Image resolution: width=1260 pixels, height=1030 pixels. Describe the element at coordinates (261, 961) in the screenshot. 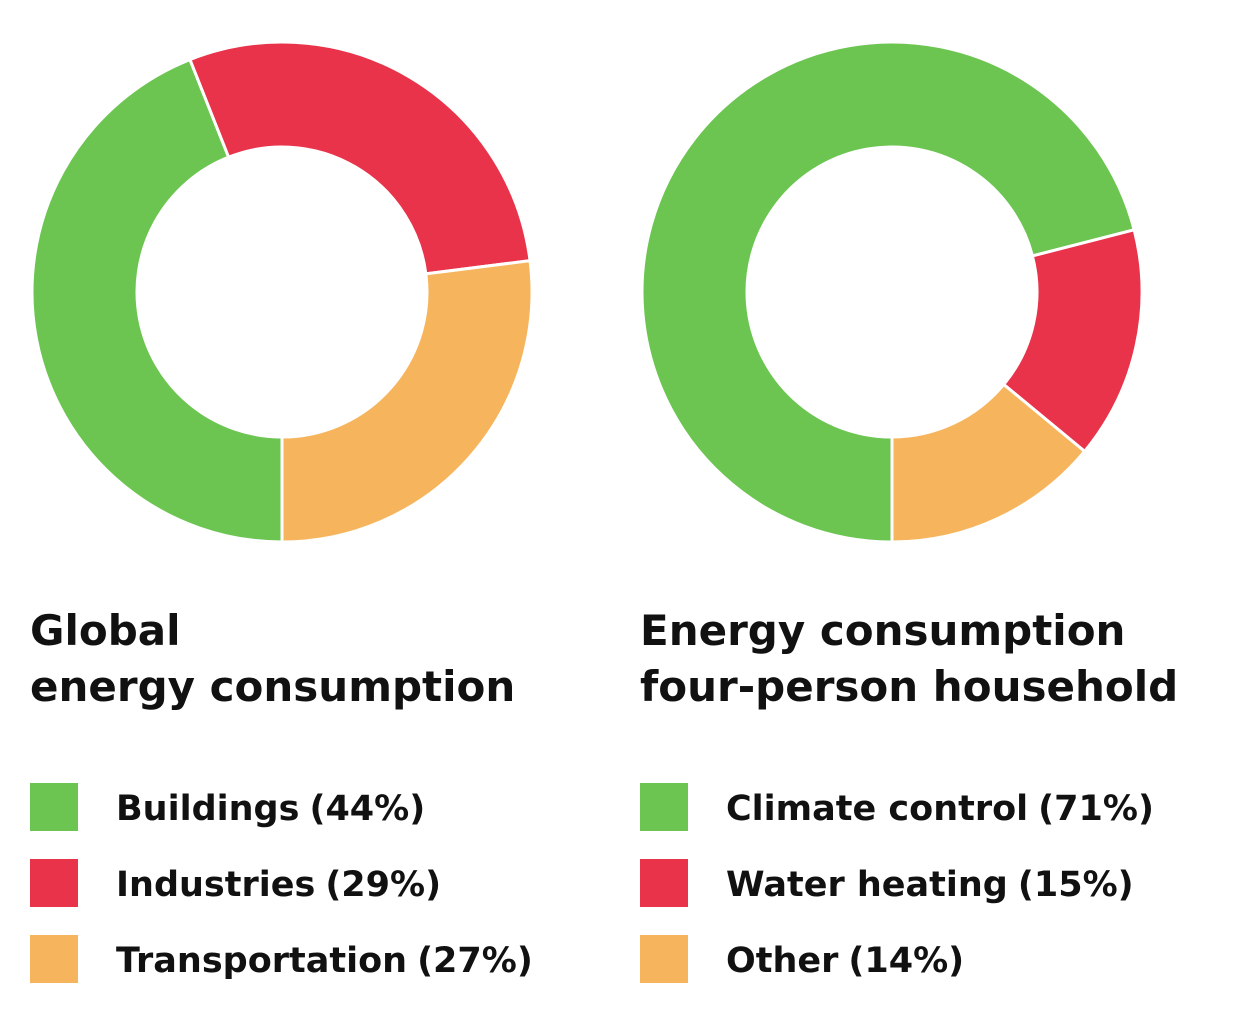

I see `legend-category: Transportation` at that location.